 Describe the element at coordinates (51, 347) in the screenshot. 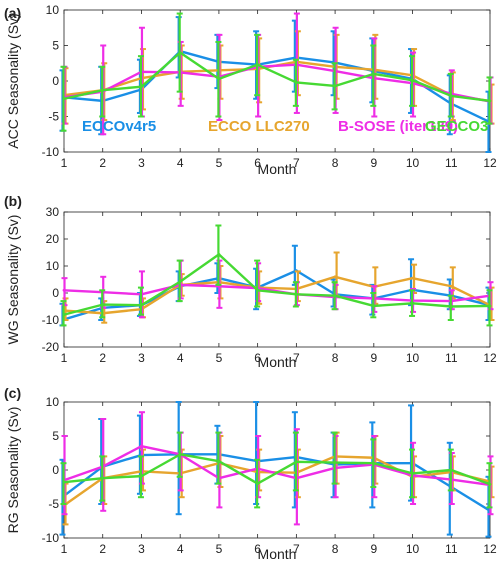

I see `y-tick-label: -20` at that location.